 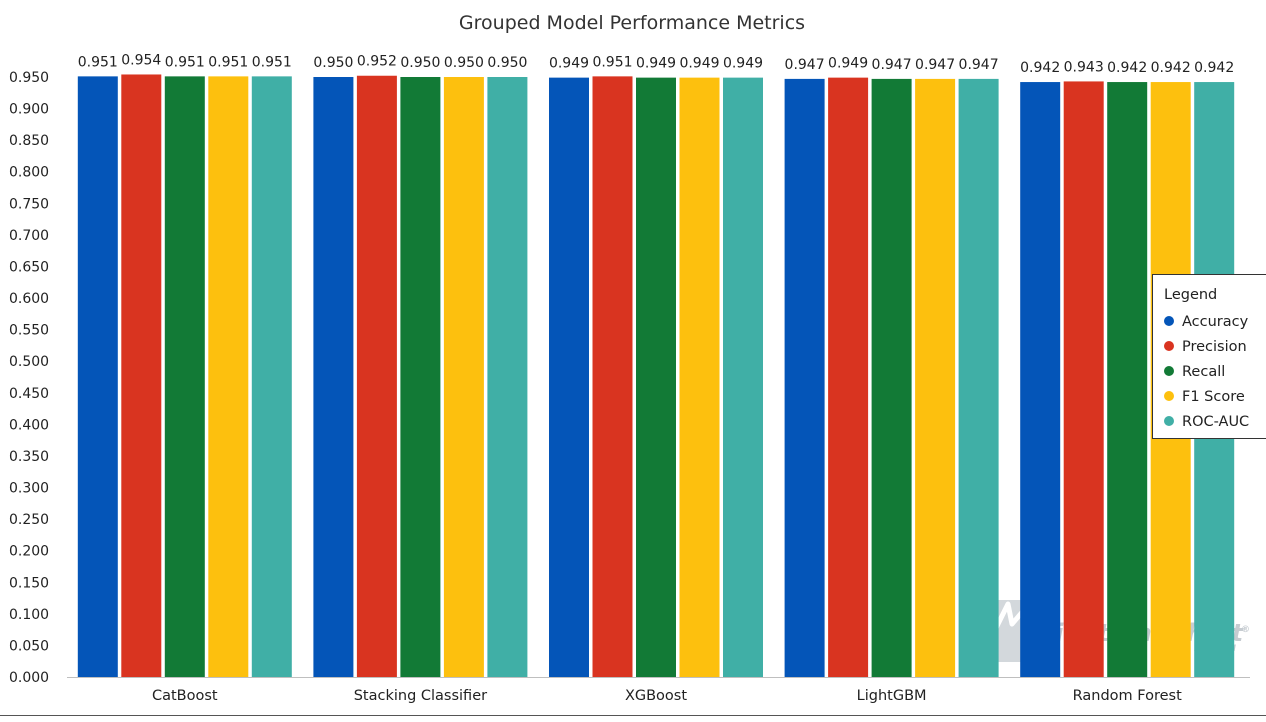 What do you see at coordinates (632, 23) in the screenshot?
I see `chart-title: Grouped Model Performance Metrics` at bounding box center [632, 23].